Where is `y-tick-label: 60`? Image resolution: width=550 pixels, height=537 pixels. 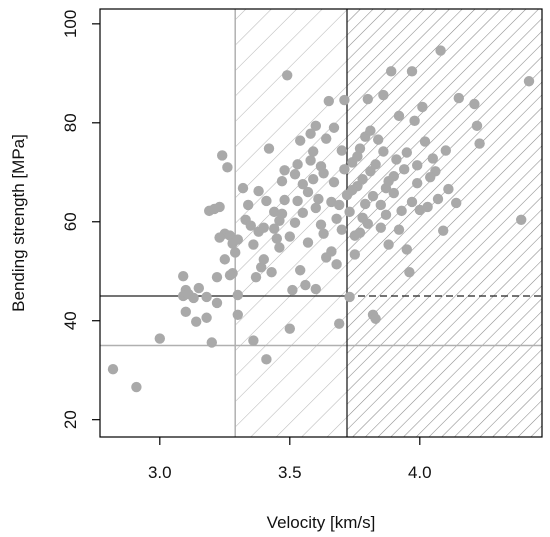 y-tick-label: 60 is located at coordinates (70, 221).